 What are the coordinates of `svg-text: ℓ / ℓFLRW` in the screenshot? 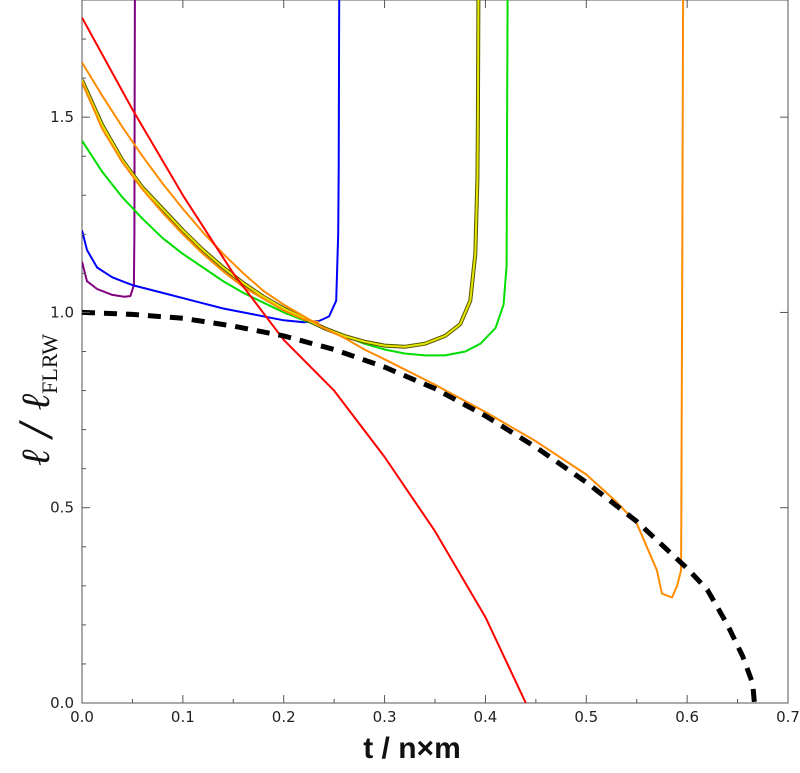 It's located at (37, 400).